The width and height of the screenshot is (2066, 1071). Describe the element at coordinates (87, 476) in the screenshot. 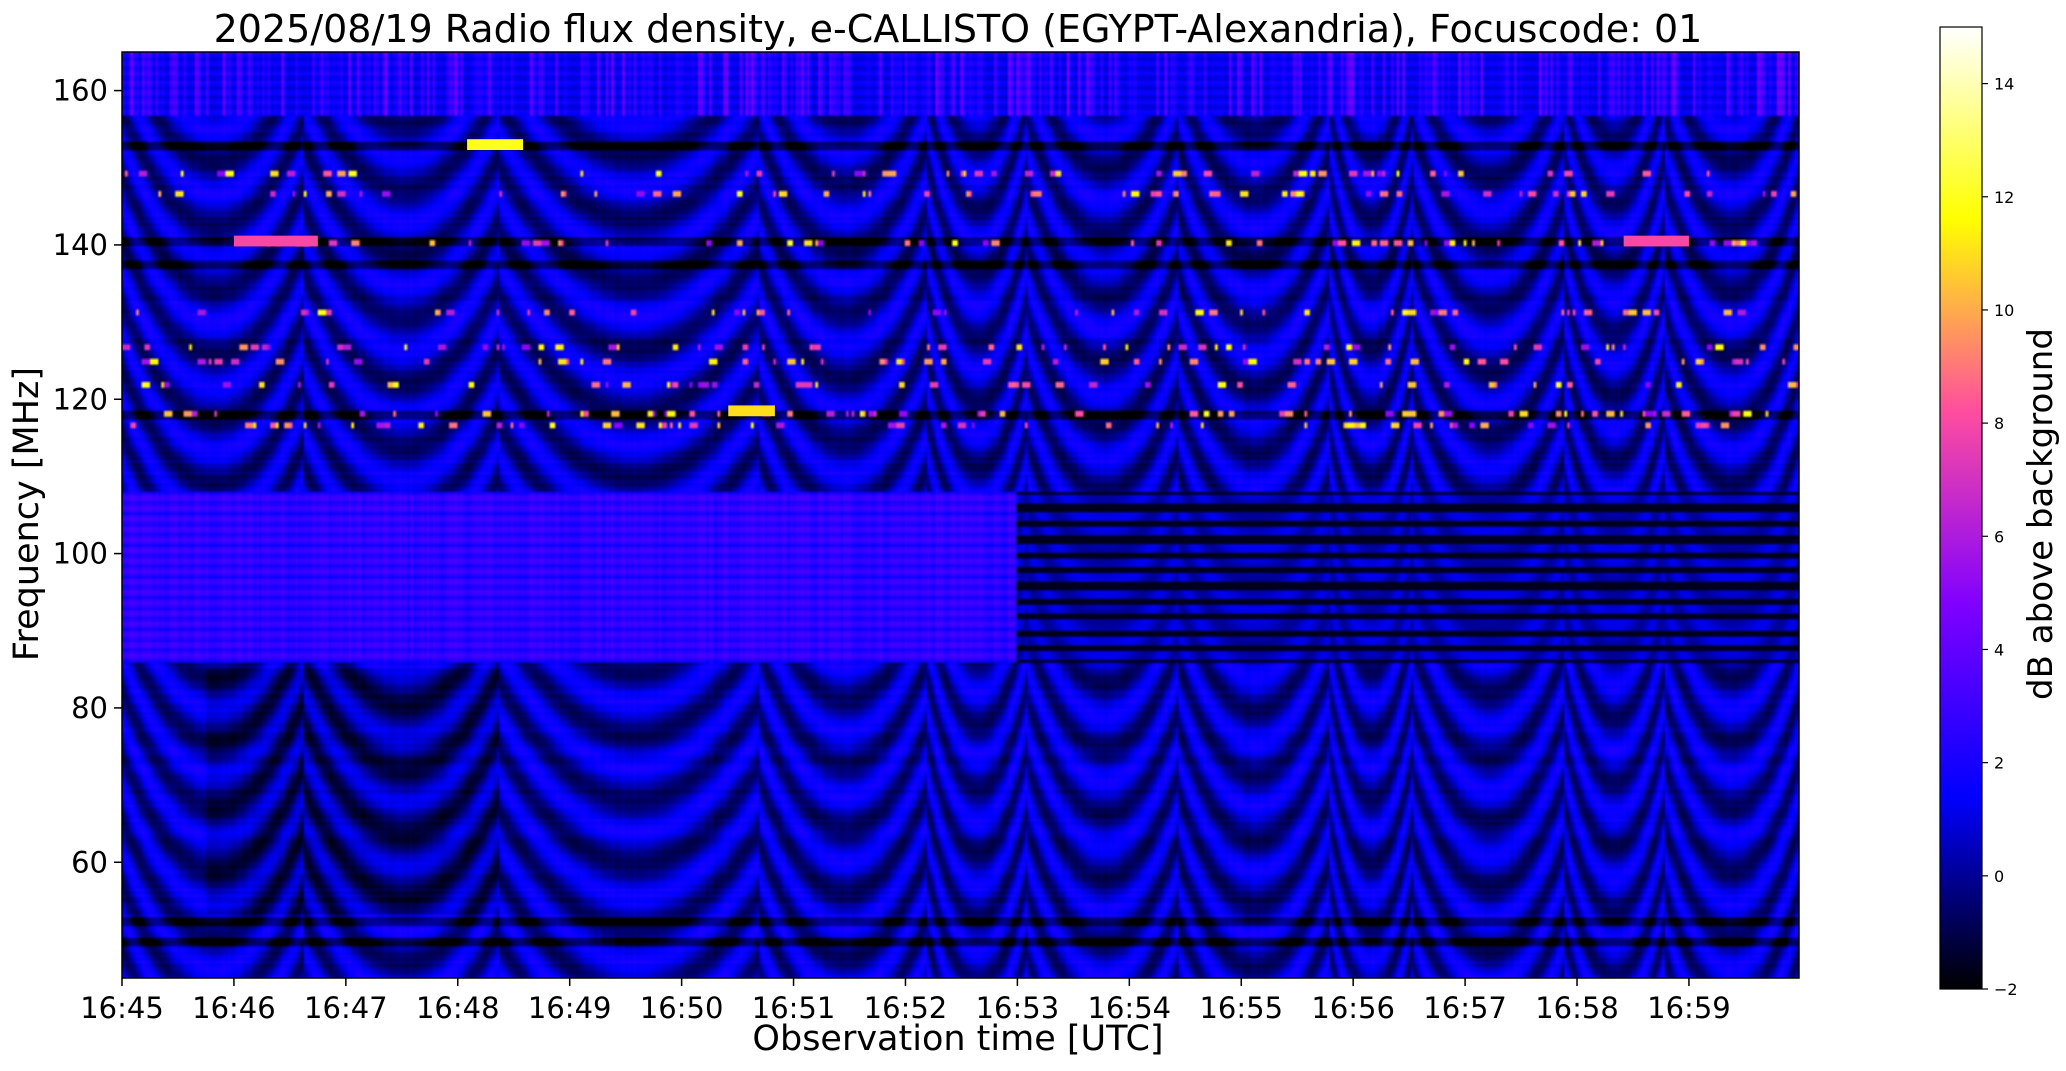

I see `y-axis: 60 80 100 120 140 160` at that location.